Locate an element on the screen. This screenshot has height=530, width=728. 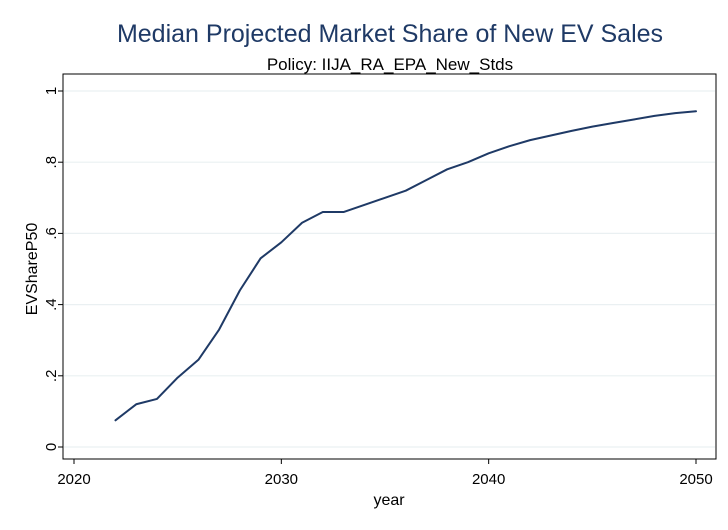
y-axis-label: EVShareP50 is located at coordinates (32, 269).